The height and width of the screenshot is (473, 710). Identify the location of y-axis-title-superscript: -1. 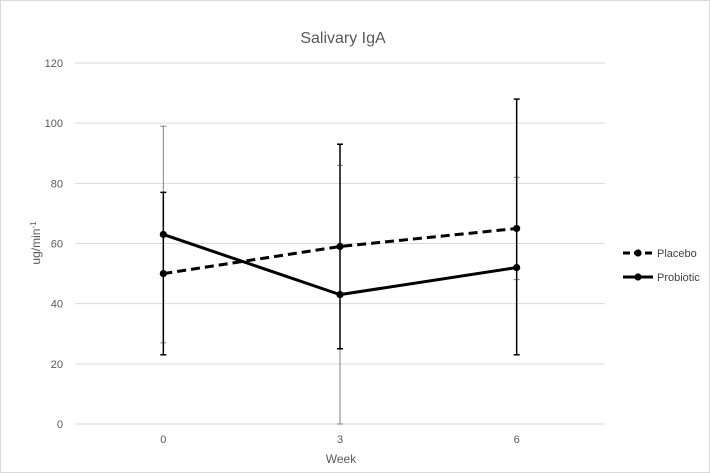
(33, 225).